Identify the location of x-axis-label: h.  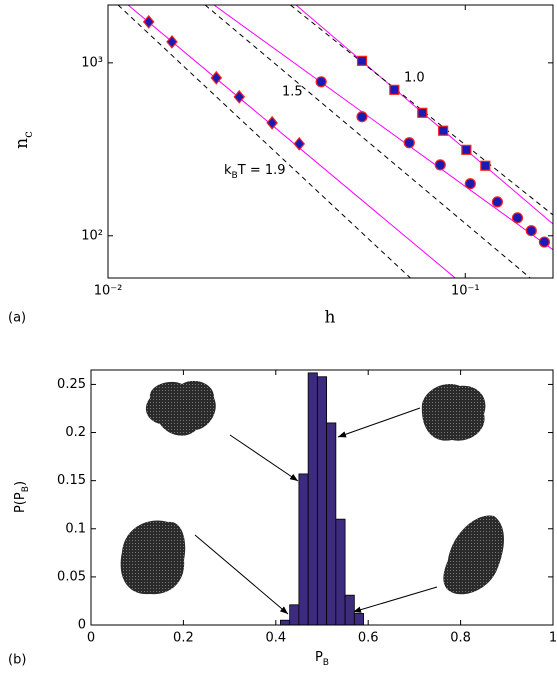
(330, 318).